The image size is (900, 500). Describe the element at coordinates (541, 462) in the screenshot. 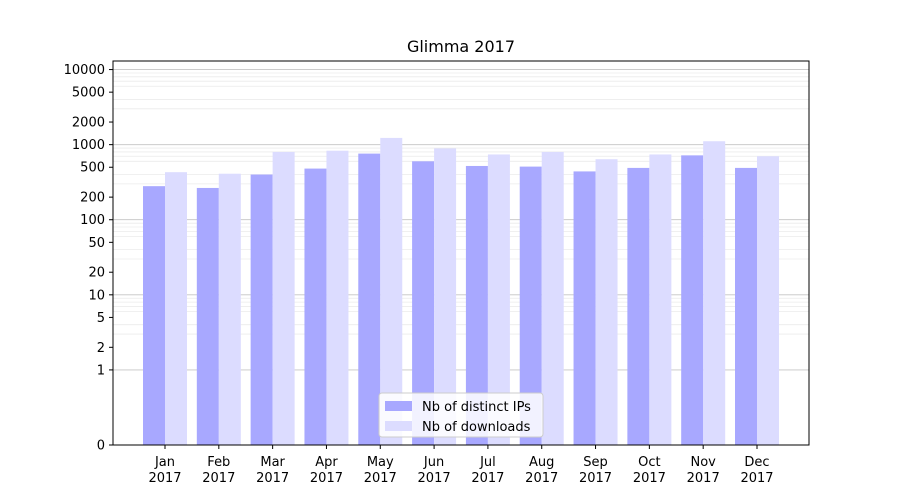

I see `x-tick-label-month: Aug` at that location.